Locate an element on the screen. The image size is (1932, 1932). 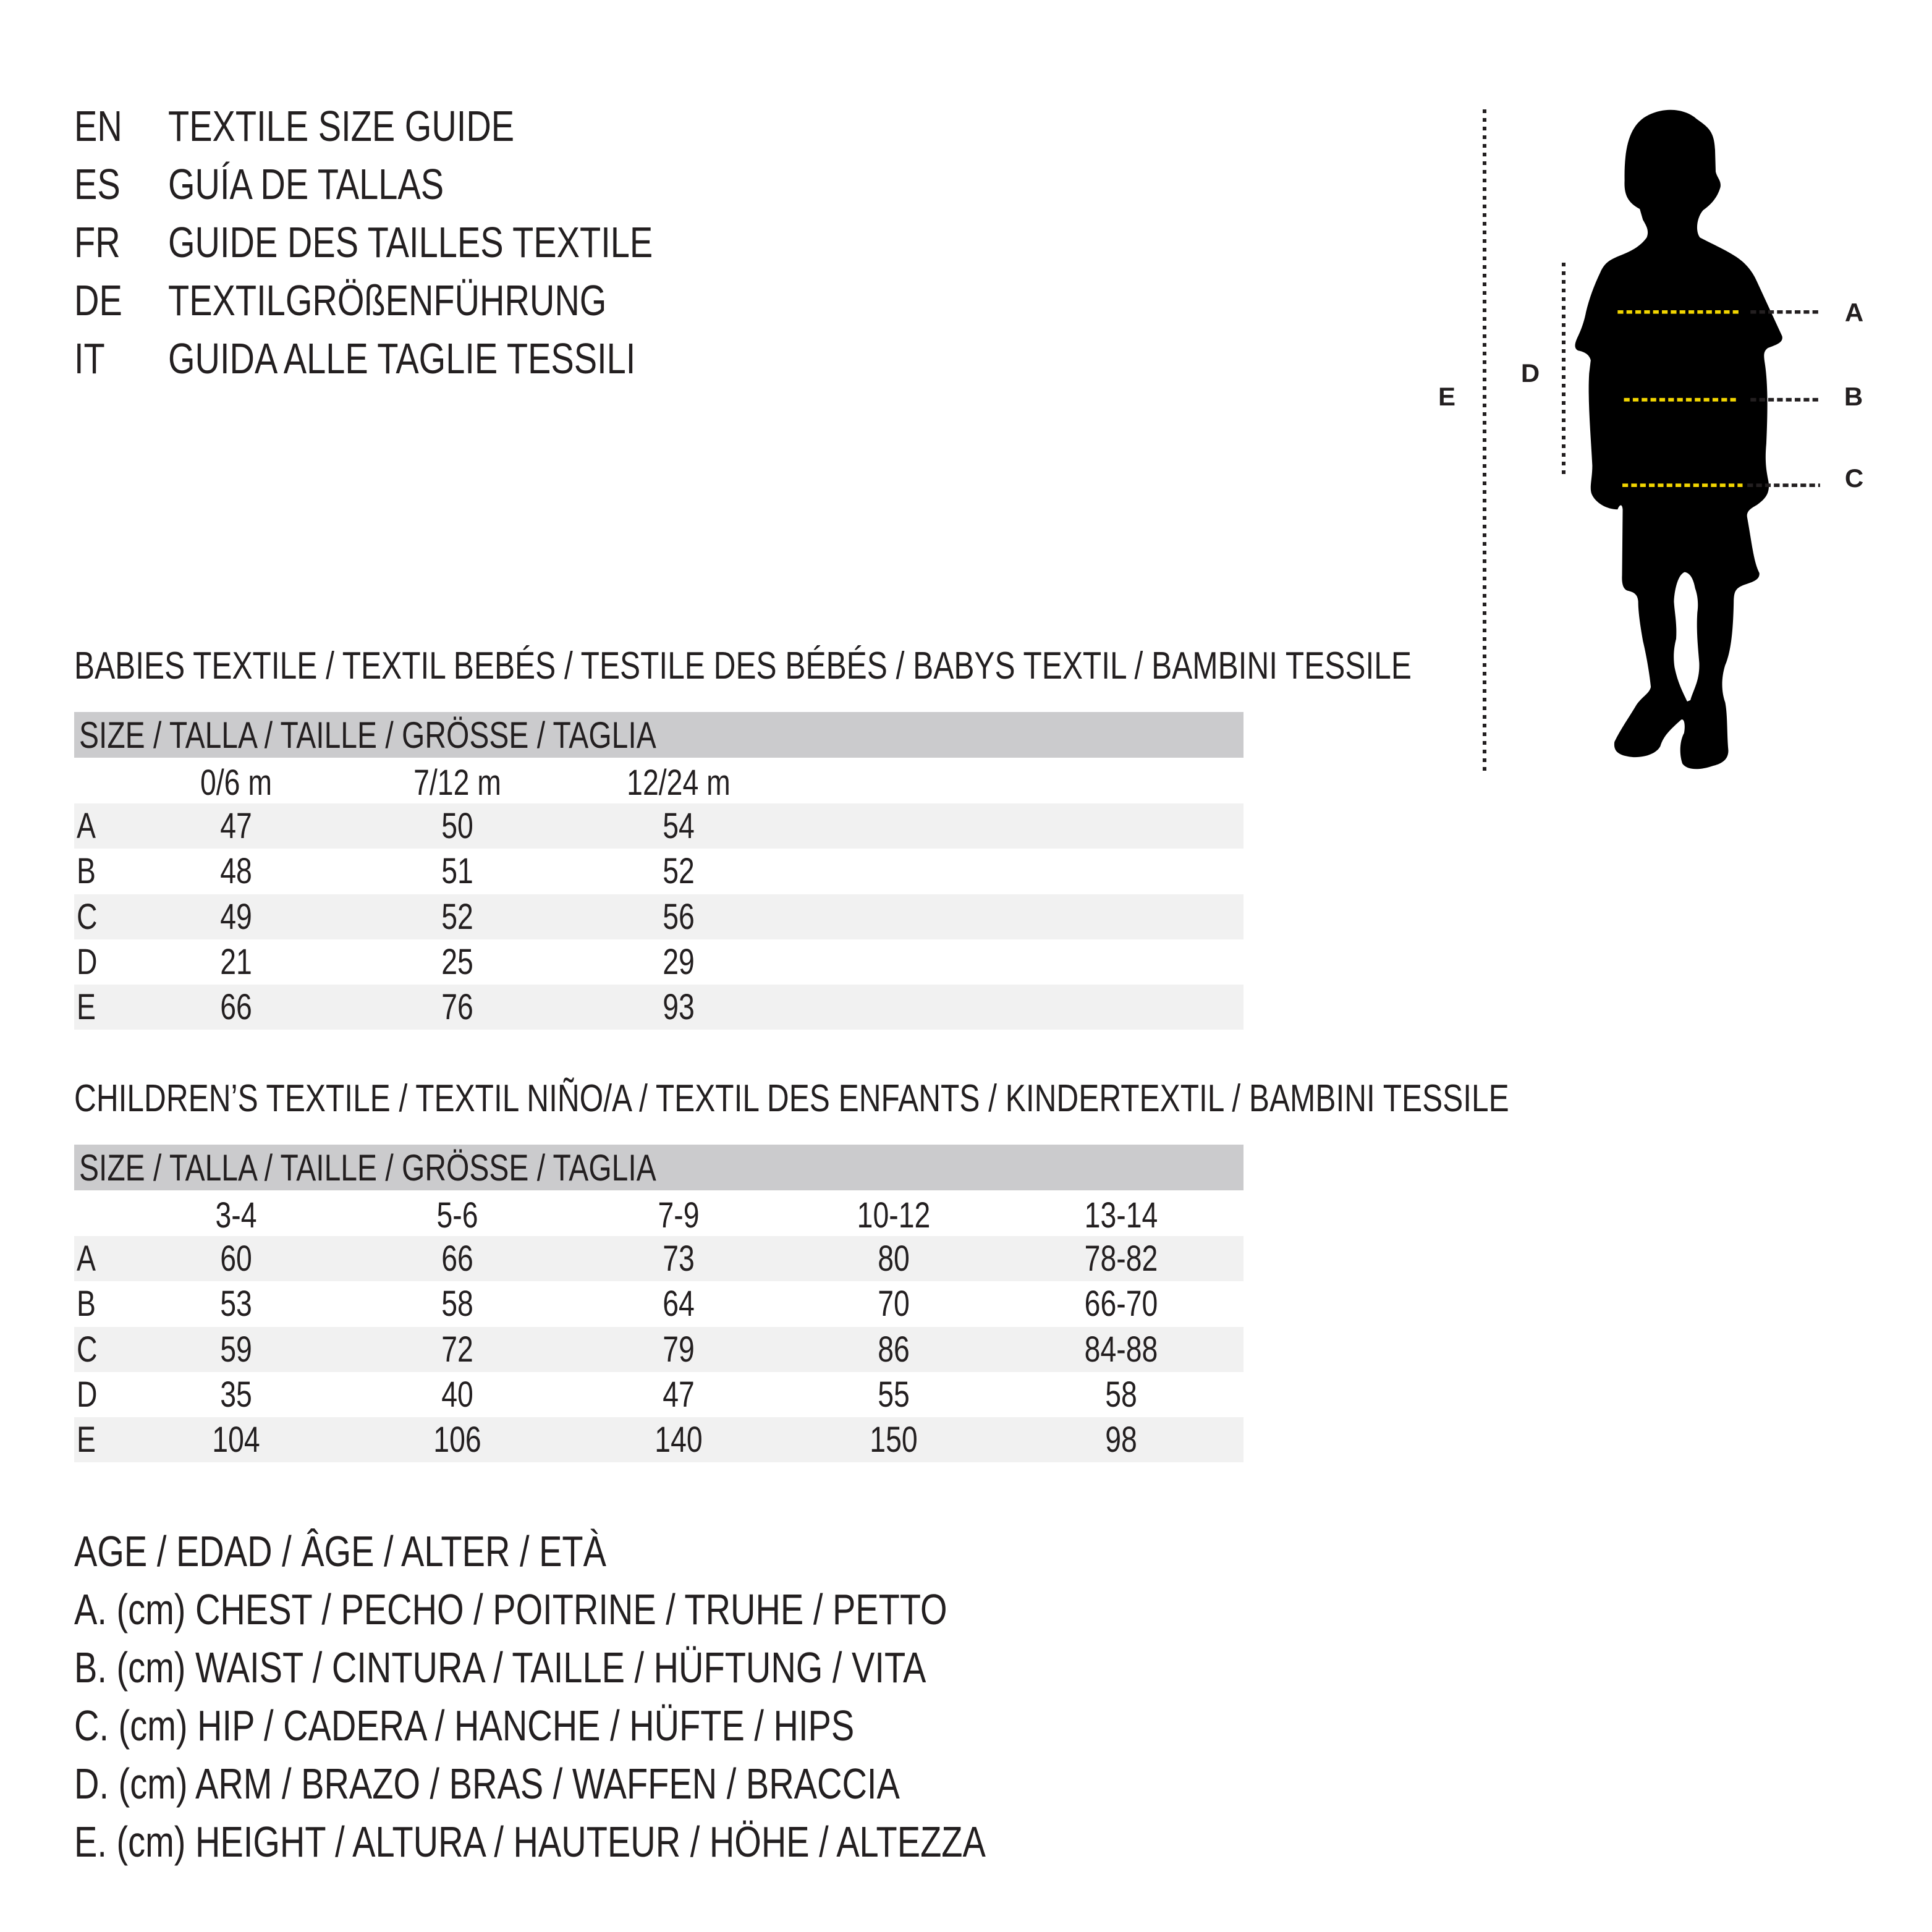
figure-label-a: A is located at coordinates (1854, 312).